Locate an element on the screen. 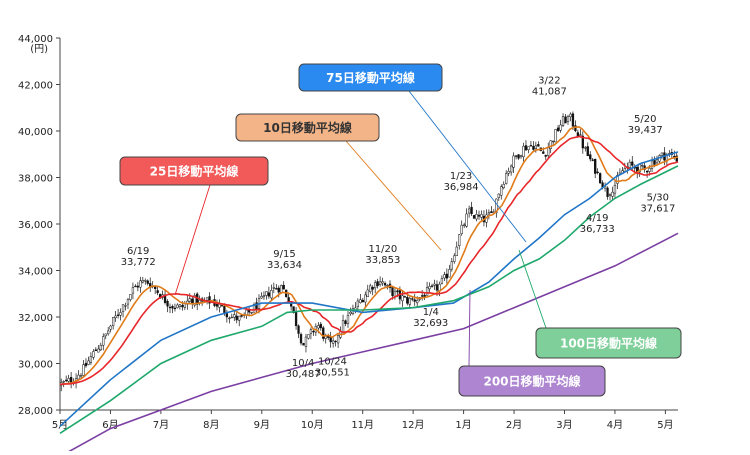 This screenshot has height=455, width=750. y-axis-unit: (円) is located at coordinates (39, 49).